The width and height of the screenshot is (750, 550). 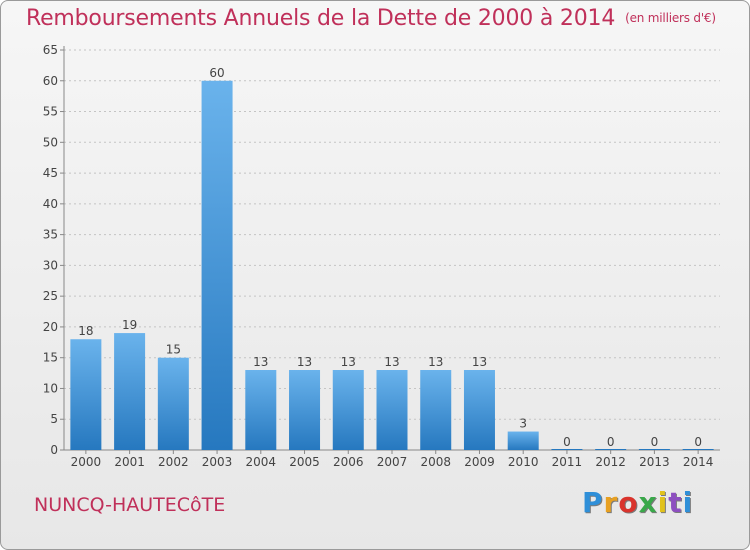 I want to click on x-tick-label: 2013, so click(x=654, y=462).